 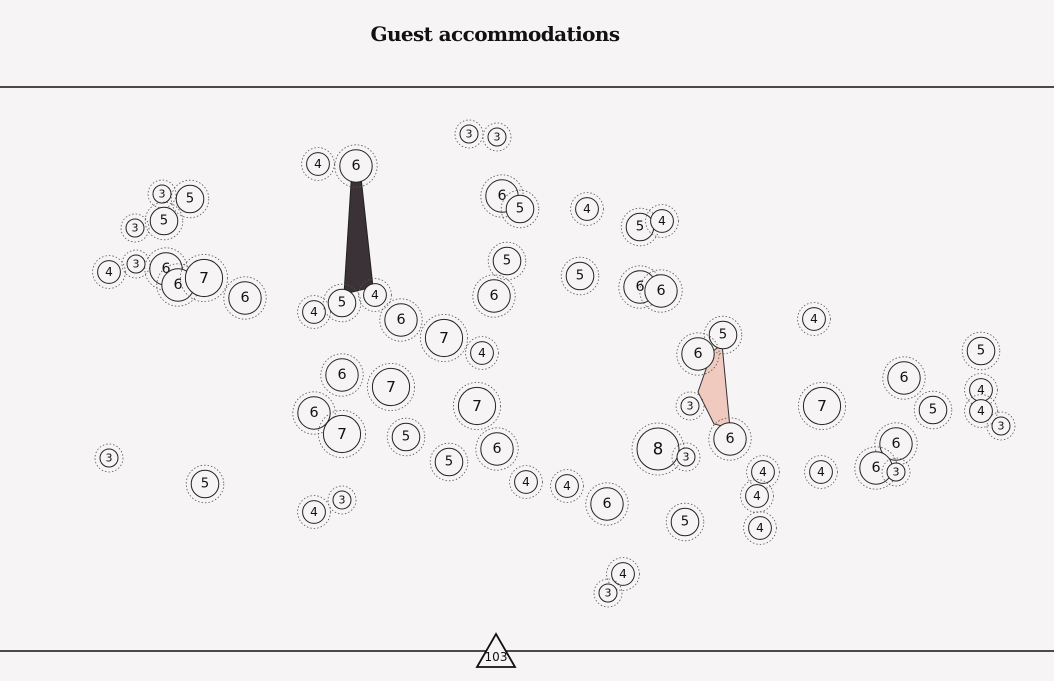 What do you see at coordinates (496, 657) in the screenshot?
I see `page-number: 103` at bounding box center [496, 657].